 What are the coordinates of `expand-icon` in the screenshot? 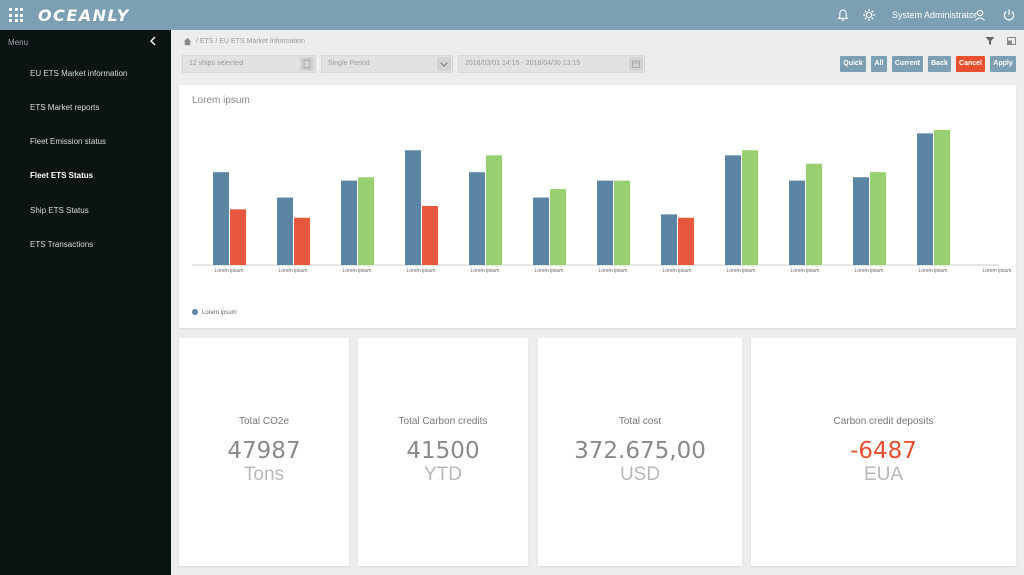 It's located at (1011, 41).